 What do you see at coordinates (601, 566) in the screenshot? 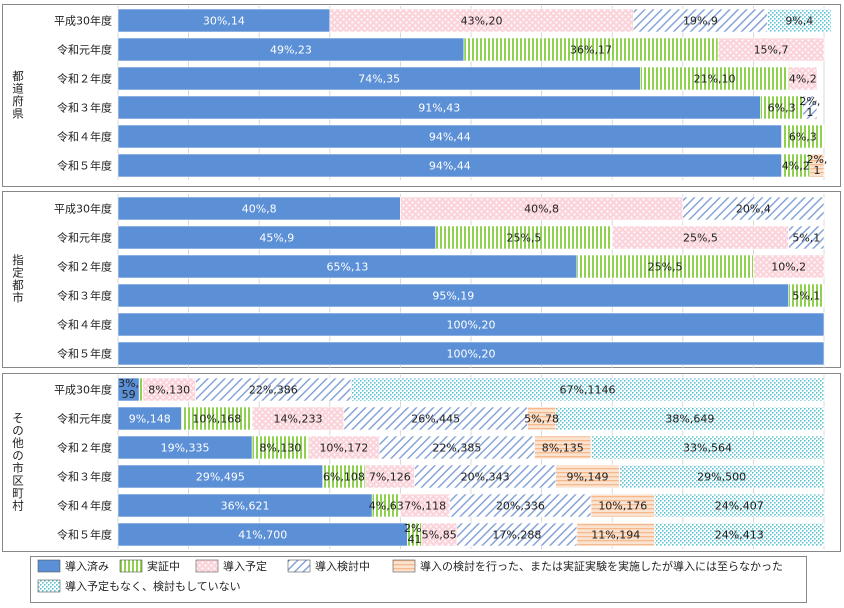
I see `legend-label: 導入の検討を行った、または実証実験を実施したが導入には至らなかった` at bounding box center [601, 566].